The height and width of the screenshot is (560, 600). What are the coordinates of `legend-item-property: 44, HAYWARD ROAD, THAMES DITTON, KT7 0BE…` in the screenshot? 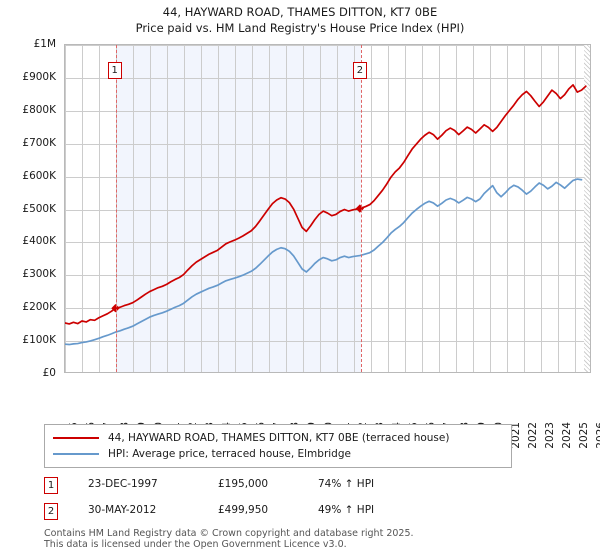 It's located at (278, 438).